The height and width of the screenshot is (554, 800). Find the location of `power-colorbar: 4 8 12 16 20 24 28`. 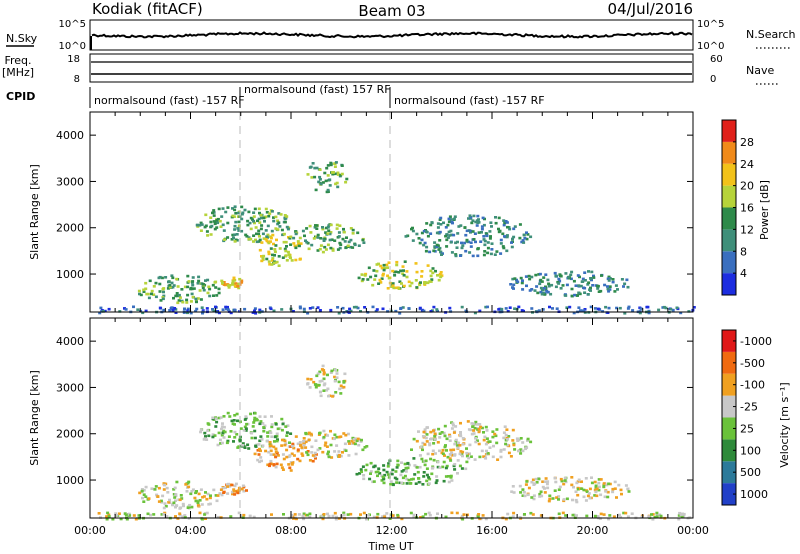

power-colorbar: 4 8 12 16 20 24 28 is located at coordinates (737, 207).